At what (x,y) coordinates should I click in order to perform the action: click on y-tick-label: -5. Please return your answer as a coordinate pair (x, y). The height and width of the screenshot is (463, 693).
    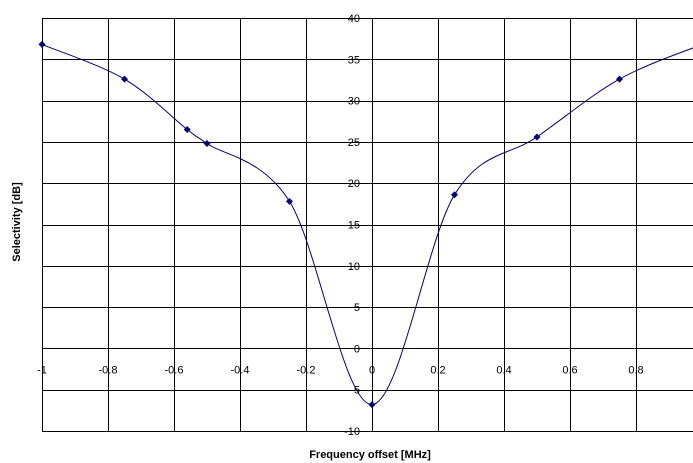
    Looking at the image, I should click on (355, 391).